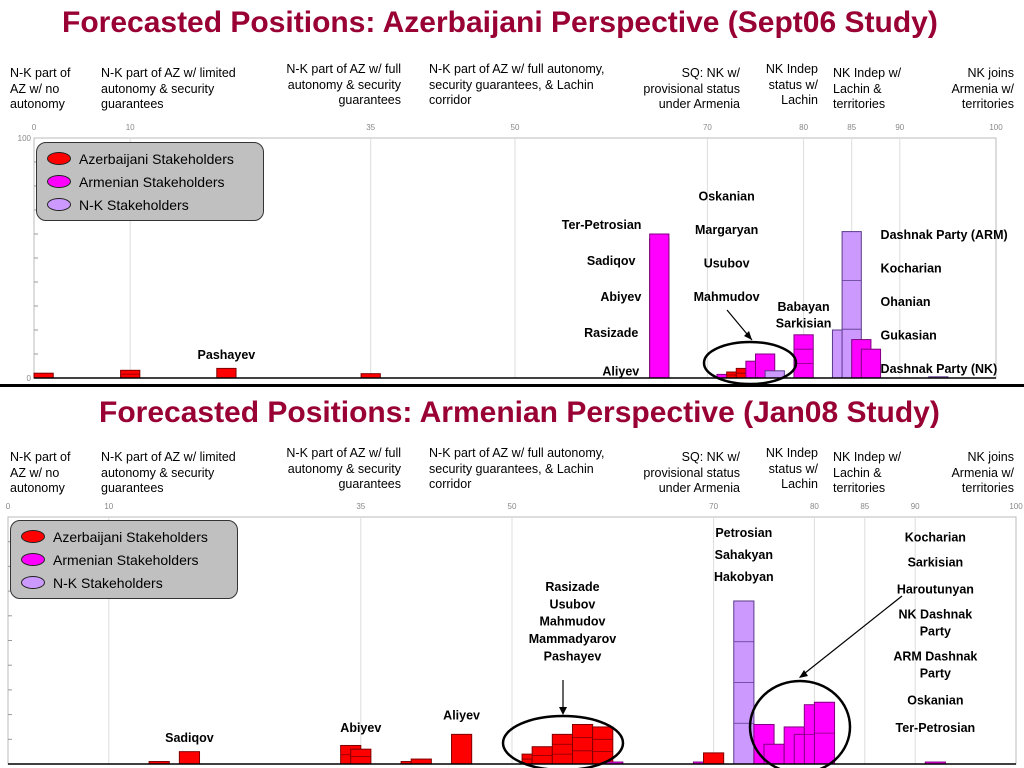 The height and width of the screenshot is (768, 1024). Describe the element at coordinates (864, 506) in the screenshot. I see `x-tick-label-85: 85` at that location.